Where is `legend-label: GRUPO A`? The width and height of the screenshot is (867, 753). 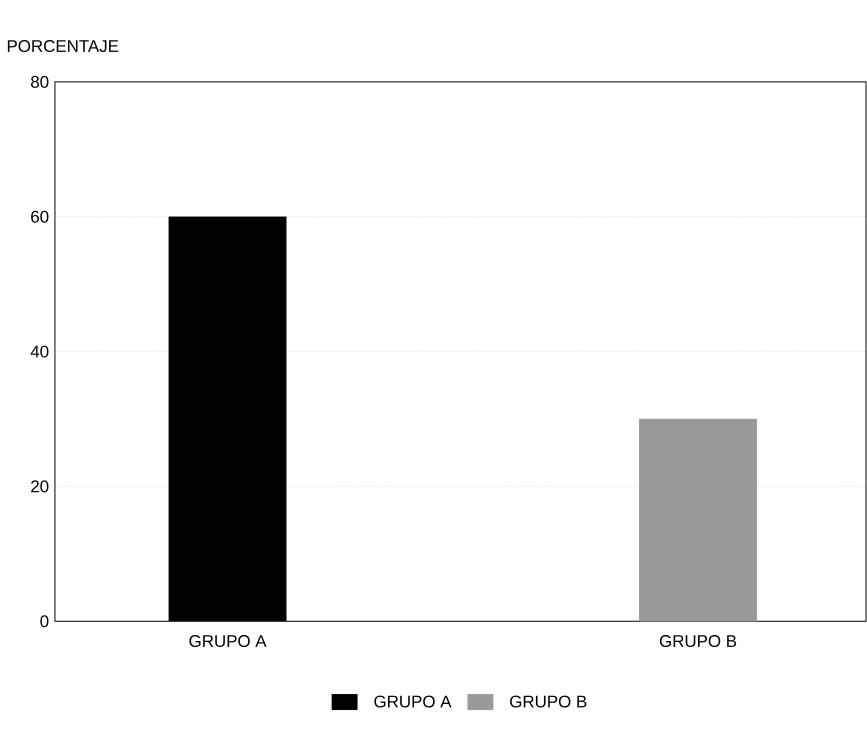
legend-label: GRUPO A is located at coordinates (413, 702).